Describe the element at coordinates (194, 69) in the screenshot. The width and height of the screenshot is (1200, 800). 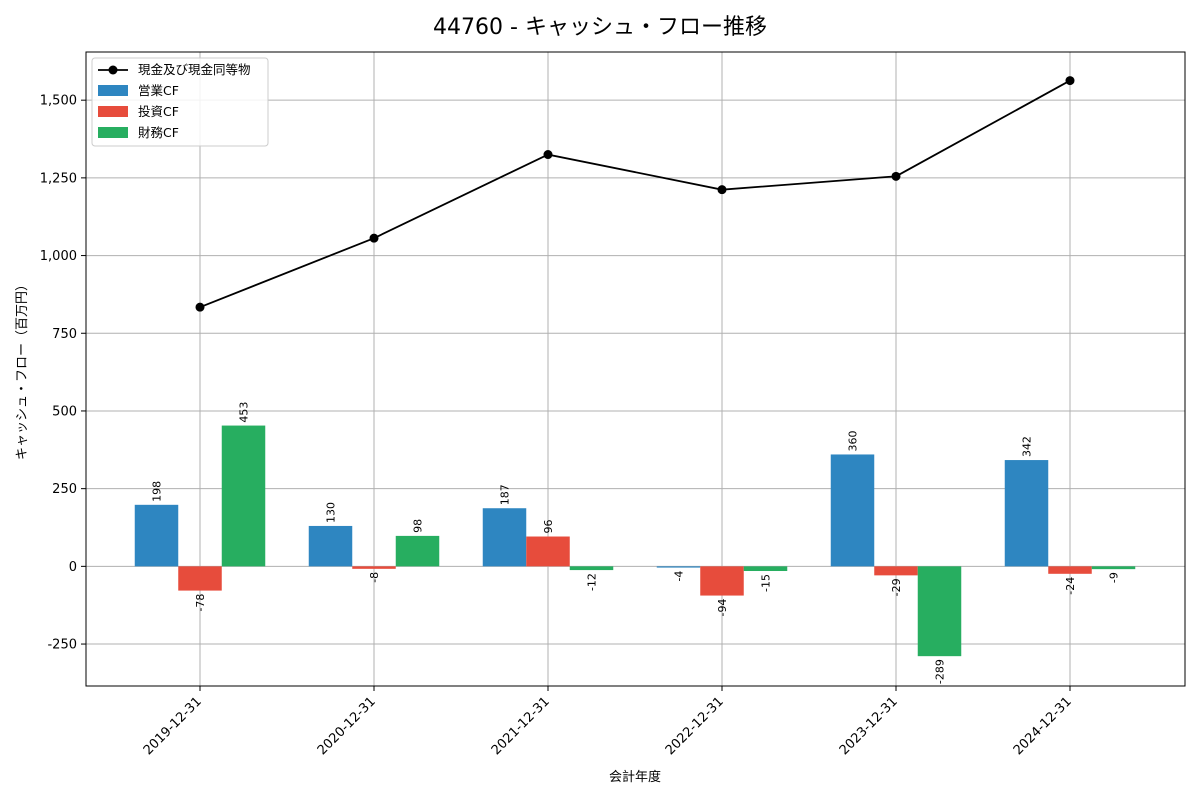
I see `legend-label-cash: 現金及び現金同等物` at that location.